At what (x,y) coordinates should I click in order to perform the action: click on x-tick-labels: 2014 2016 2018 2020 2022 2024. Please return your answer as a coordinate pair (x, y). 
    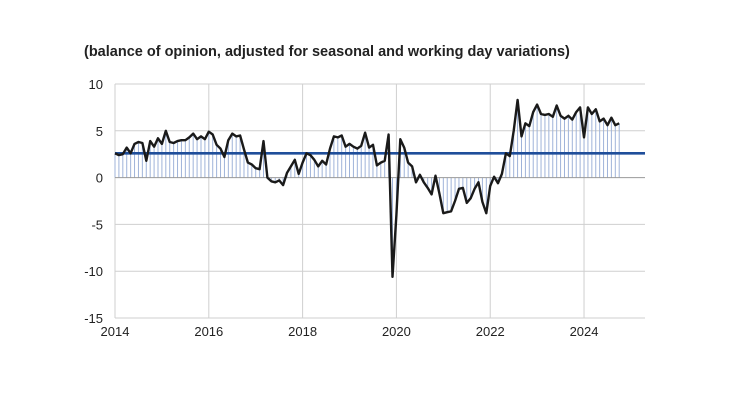
    Looking at the image, I should click on (350, 331).